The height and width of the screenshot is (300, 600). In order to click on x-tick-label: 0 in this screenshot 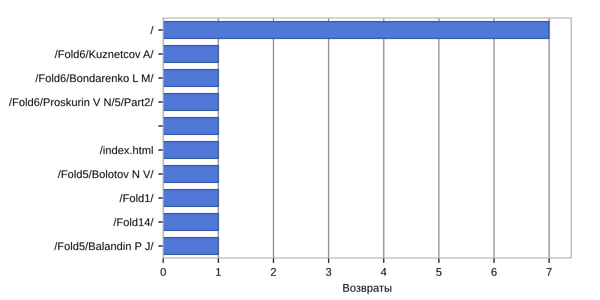, I will do `click(163, 272)`.